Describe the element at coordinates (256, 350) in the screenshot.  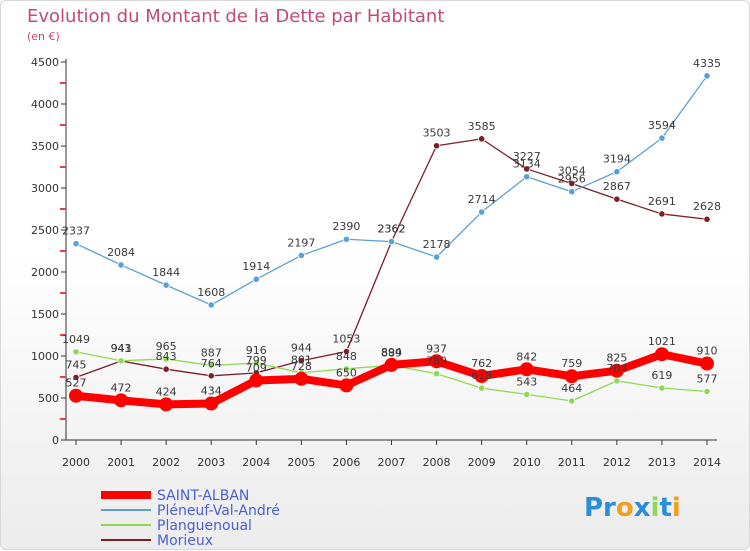
I see `data-label: 916` at that location.